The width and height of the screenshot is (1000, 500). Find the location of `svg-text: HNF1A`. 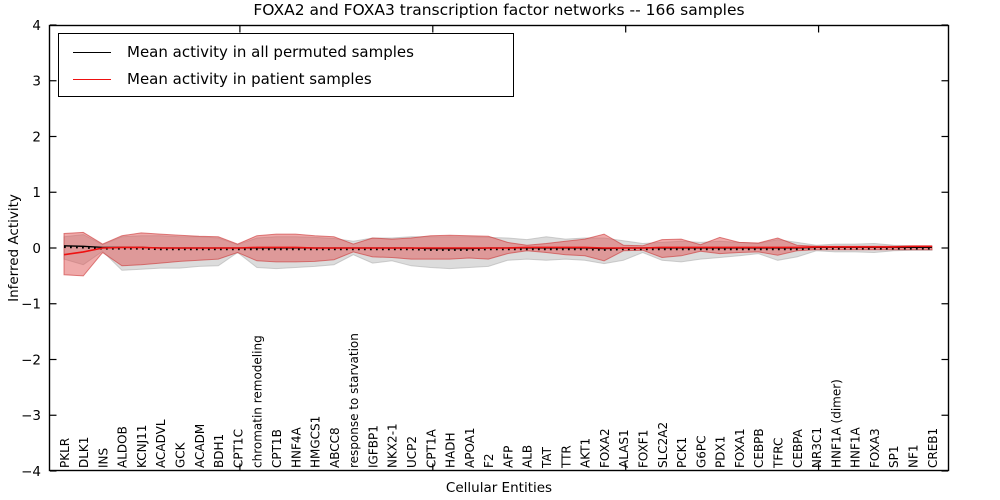

svg-text: HNF1A is located at coordinates (856, 447).